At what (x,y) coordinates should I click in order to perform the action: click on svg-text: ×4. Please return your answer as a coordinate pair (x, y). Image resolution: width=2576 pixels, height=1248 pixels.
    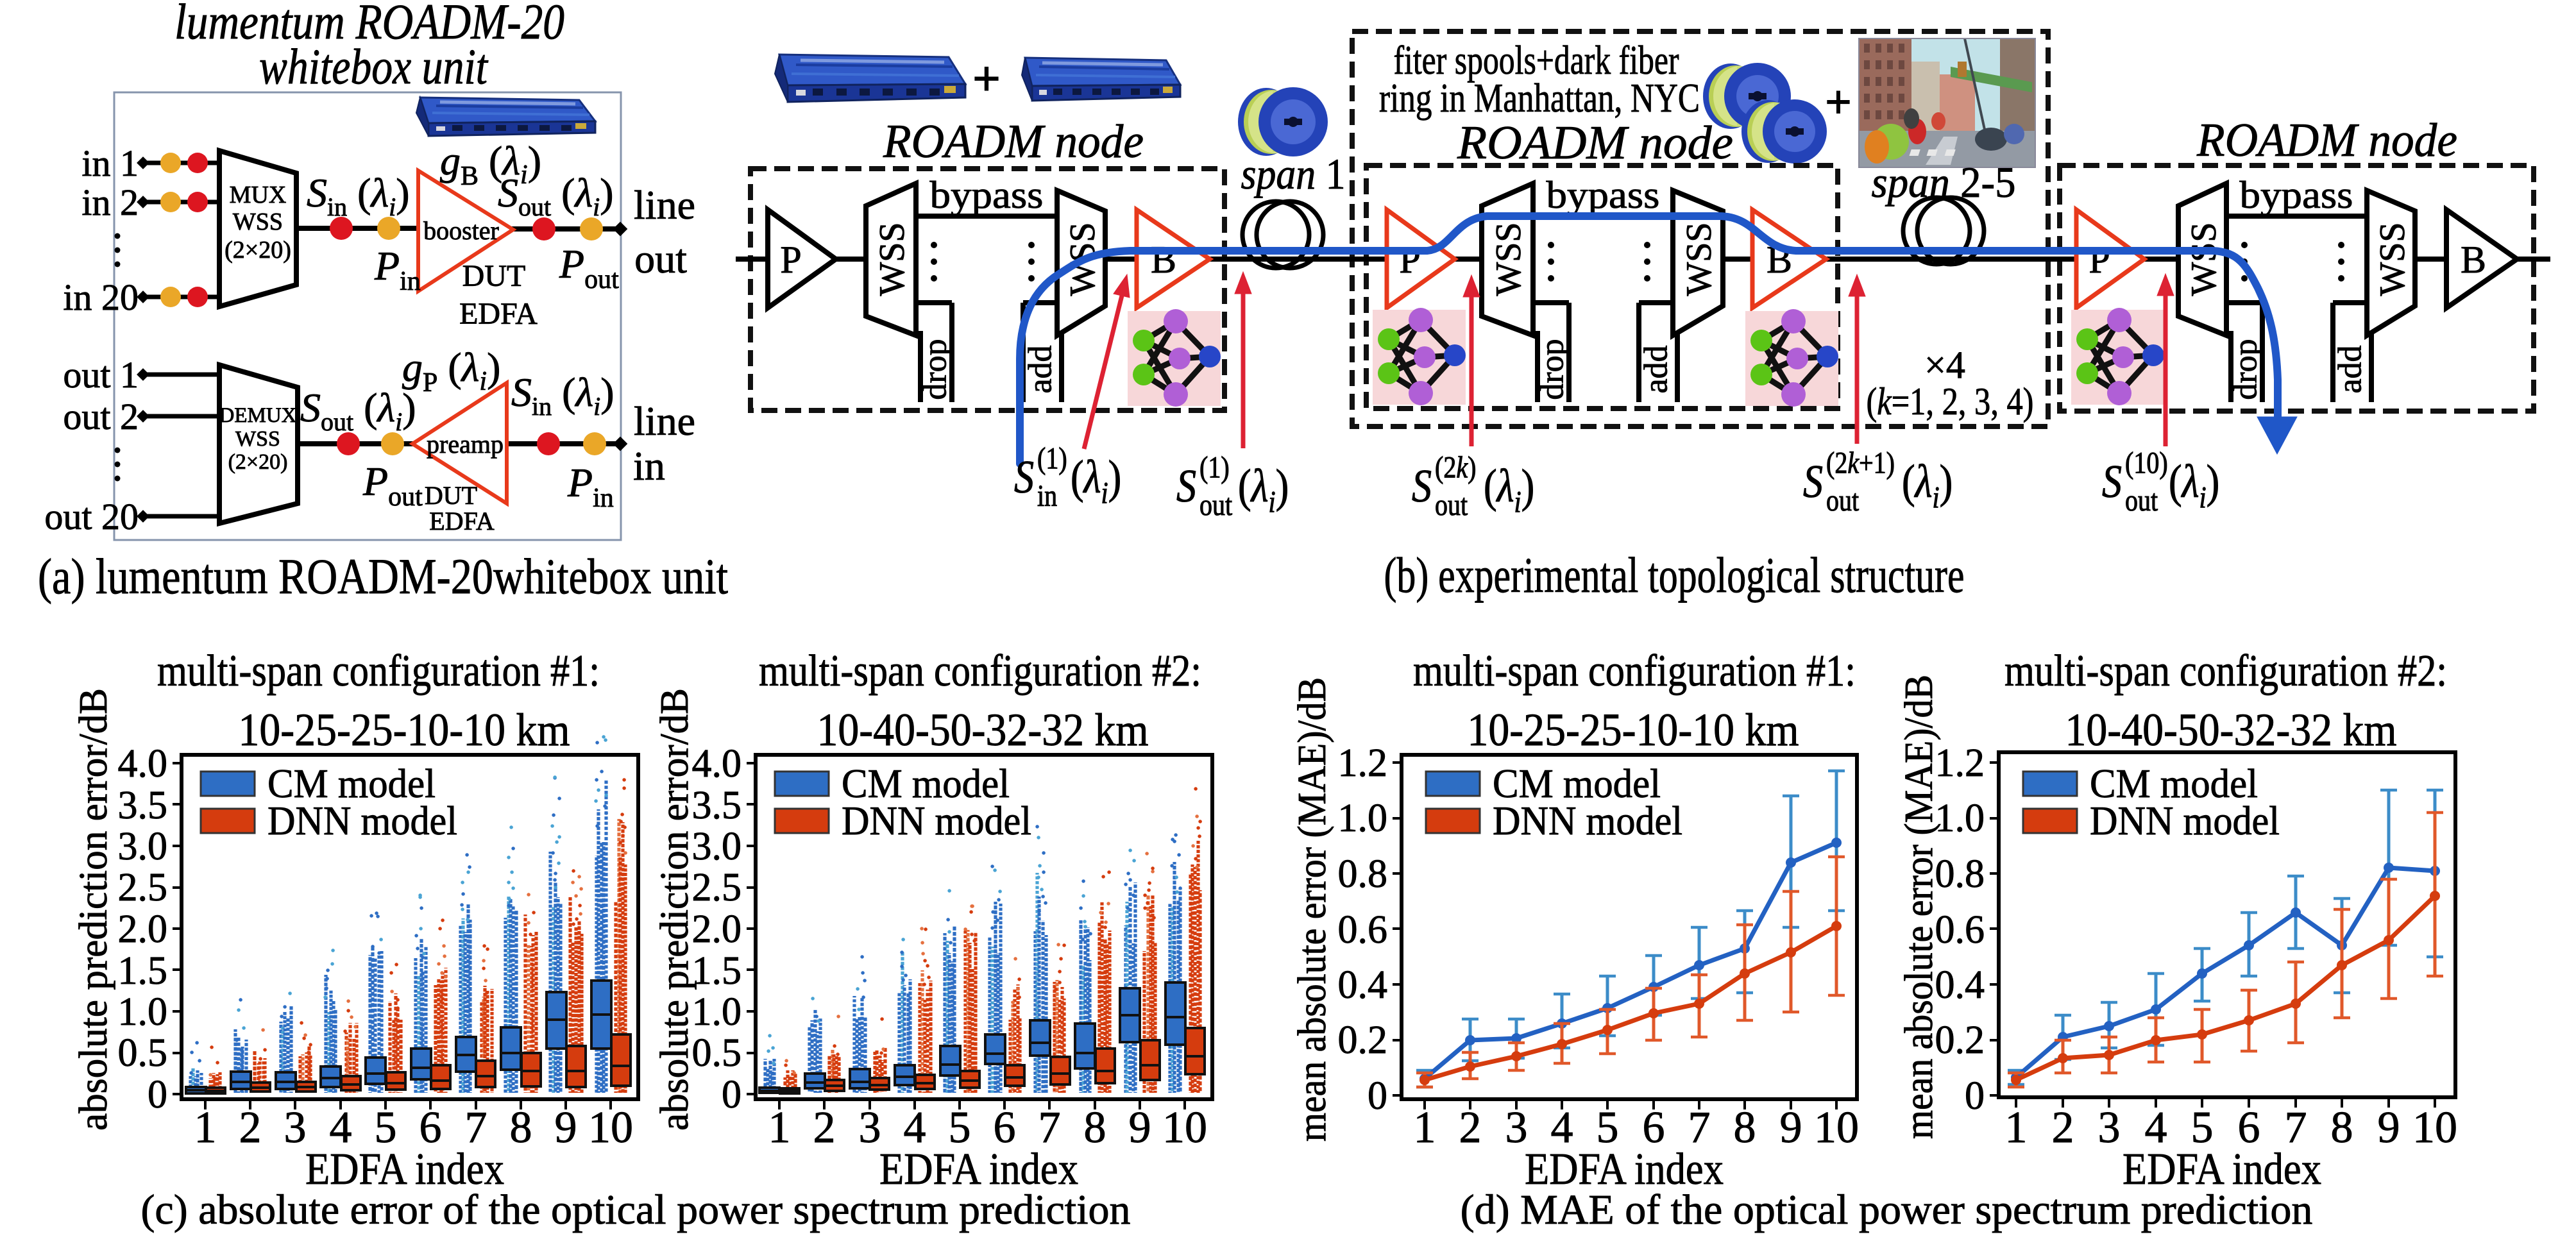
    Looking at the image, I should click on (1944, 365).